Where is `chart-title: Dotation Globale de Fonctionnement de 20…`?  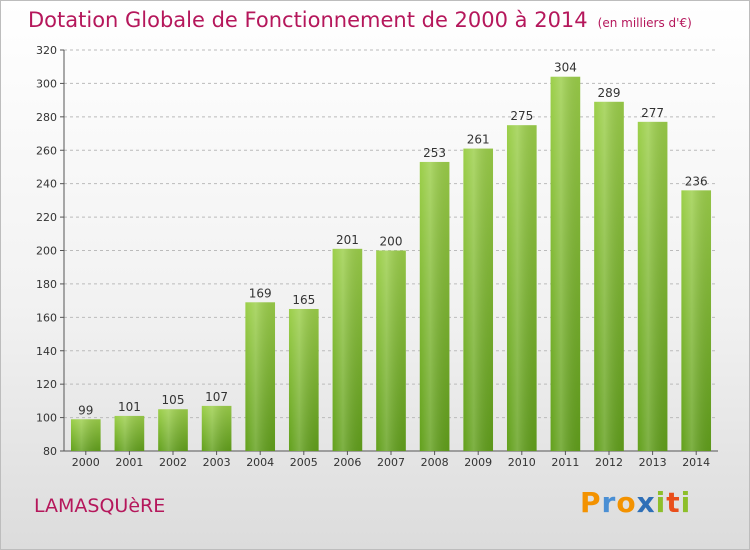 chart-title: Dotation Globale de Fonctionnement de 20… is located at coordinates (360, 20).